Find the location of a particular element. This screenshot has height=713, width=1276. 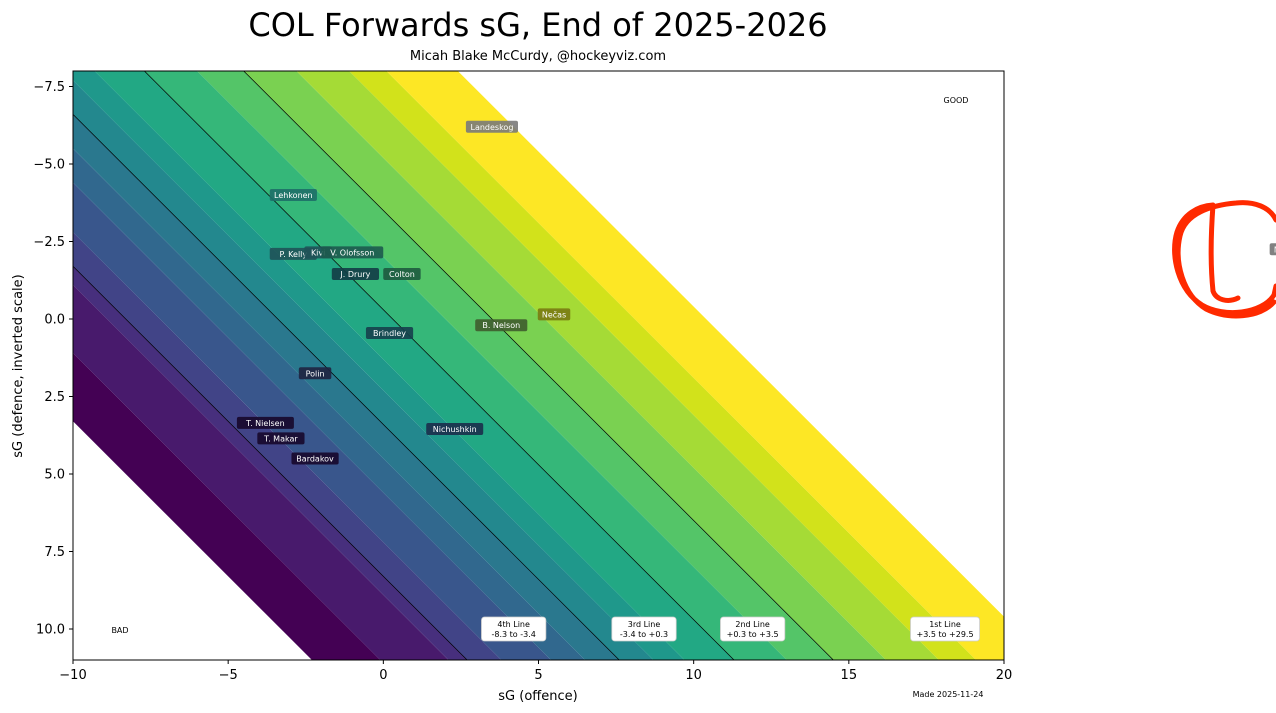

player-label: J. Drury is located at coordinates (355, 274).